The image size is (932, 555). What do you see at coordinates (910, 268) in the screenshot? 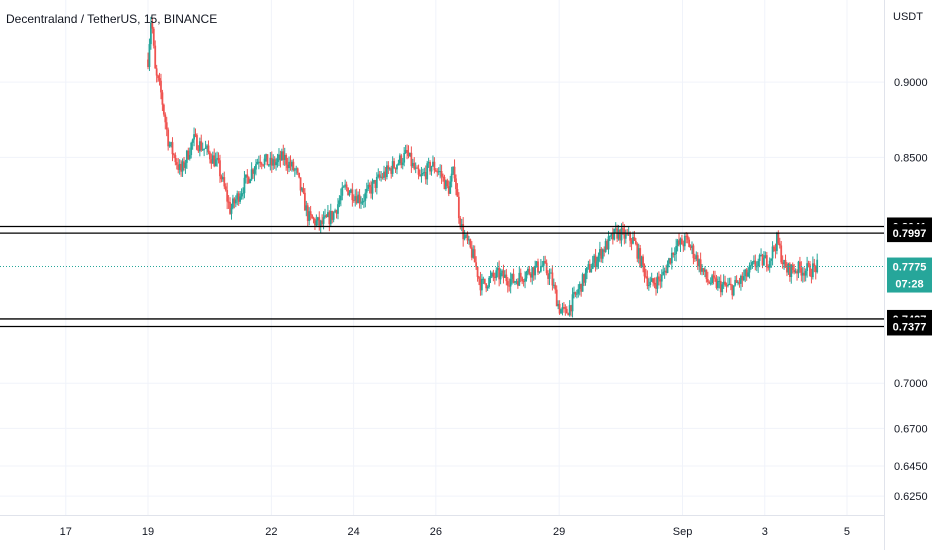
I see `last-price-text: 0.7775` at bounding box center [910, 268].